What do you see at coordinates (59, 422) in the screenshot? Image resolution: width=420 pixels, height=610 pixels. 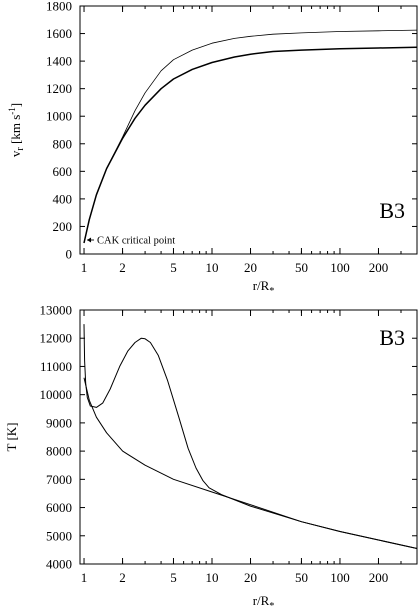 I see `y-tick-label: 9000` at bounding box center [59, 422].